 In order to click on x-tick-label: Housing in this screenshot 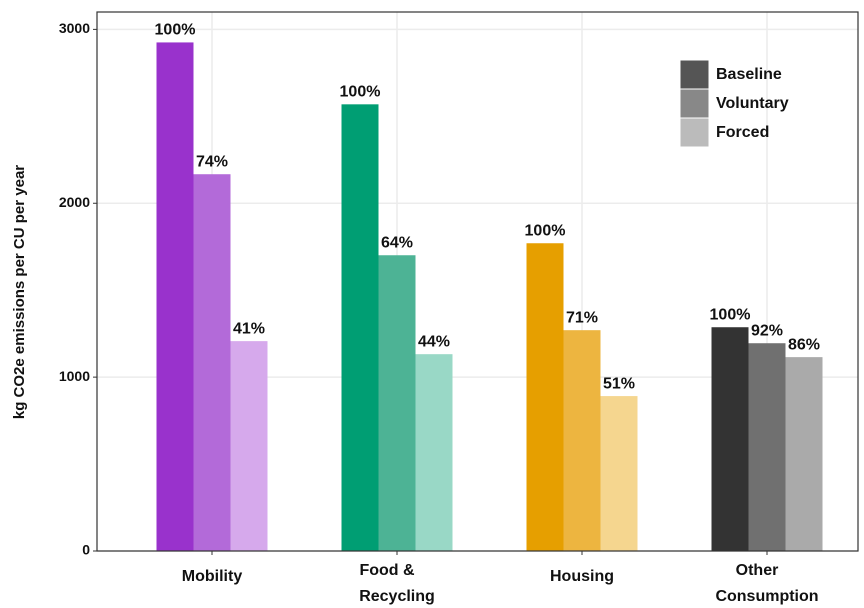, I will do `click(582, 576)`.